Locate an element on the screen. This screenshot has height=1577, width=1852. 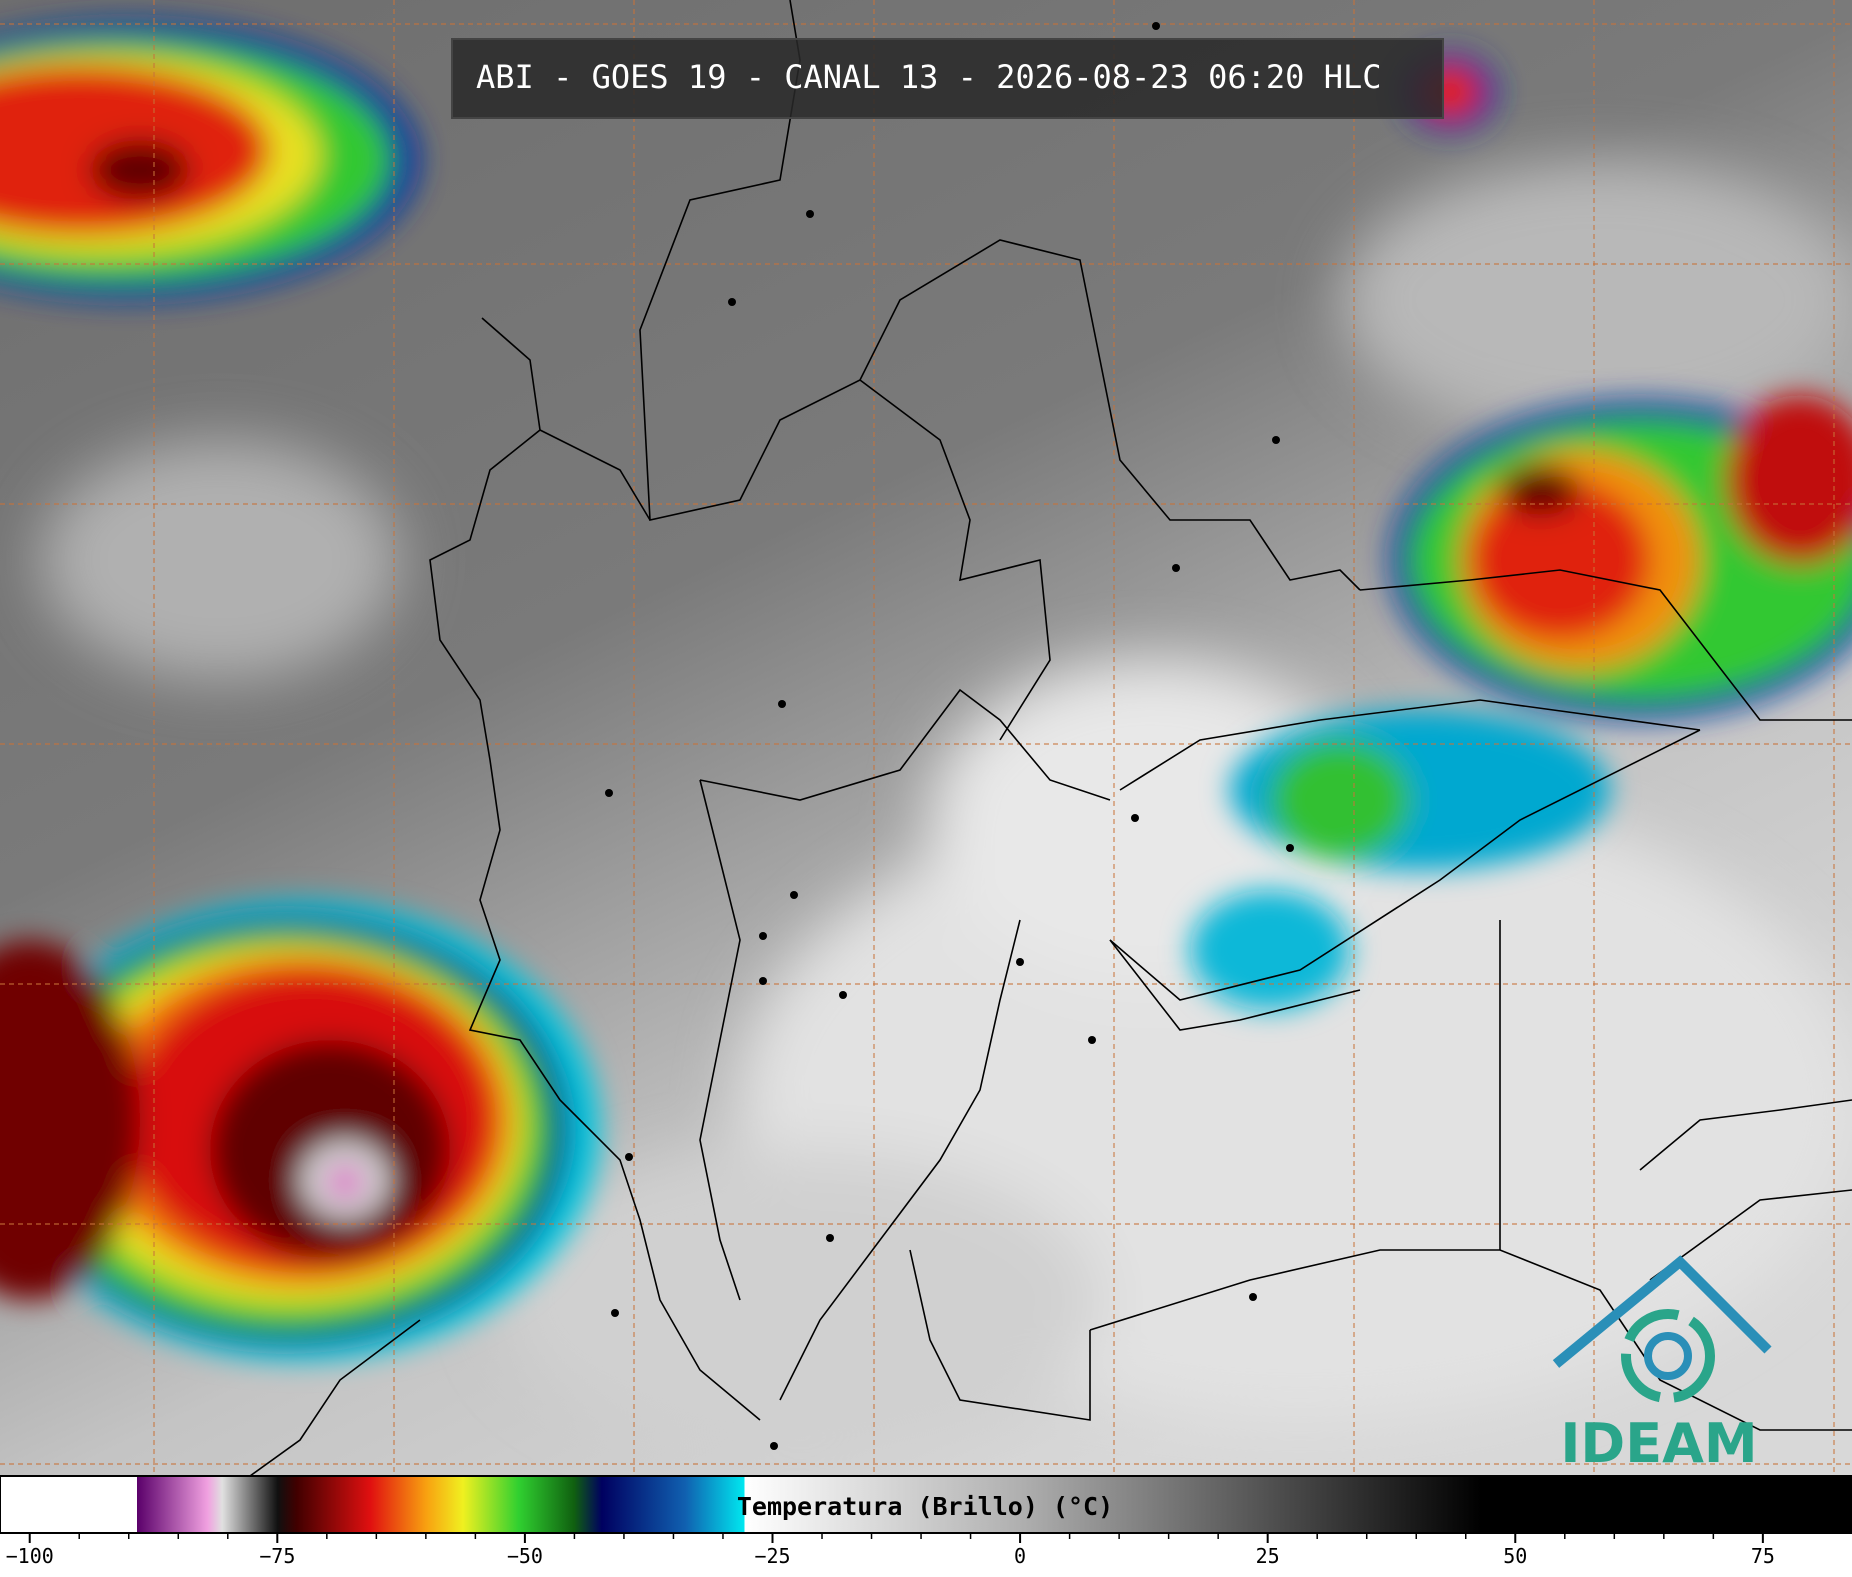
colorbar-scale is located at coordinates (926, 1504).